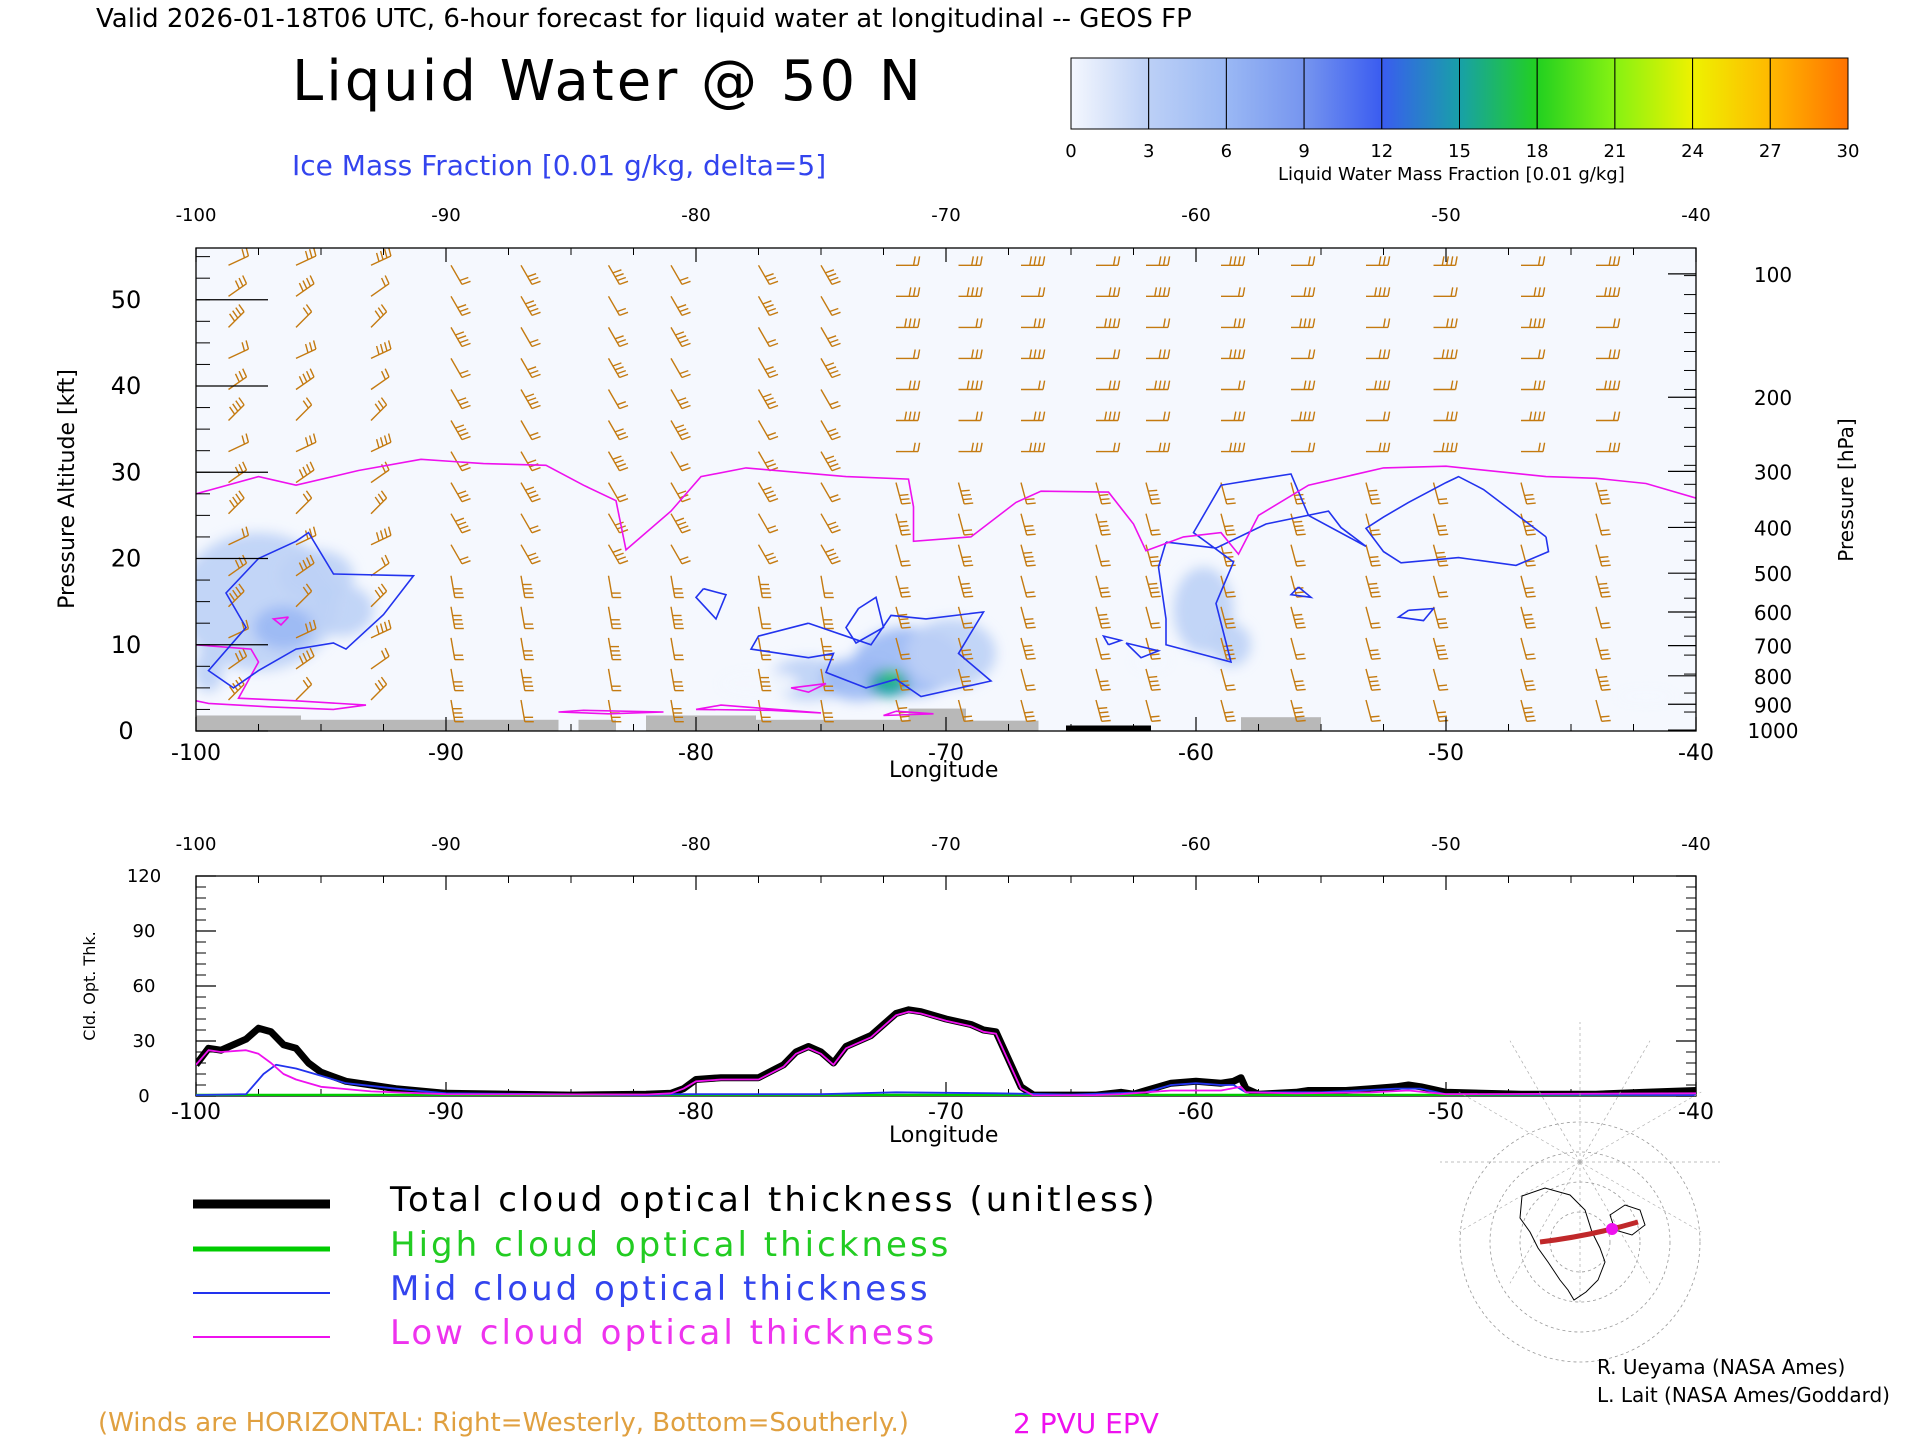  I want to click on bottom-y-tick-label: 0, so click(143, 1096).